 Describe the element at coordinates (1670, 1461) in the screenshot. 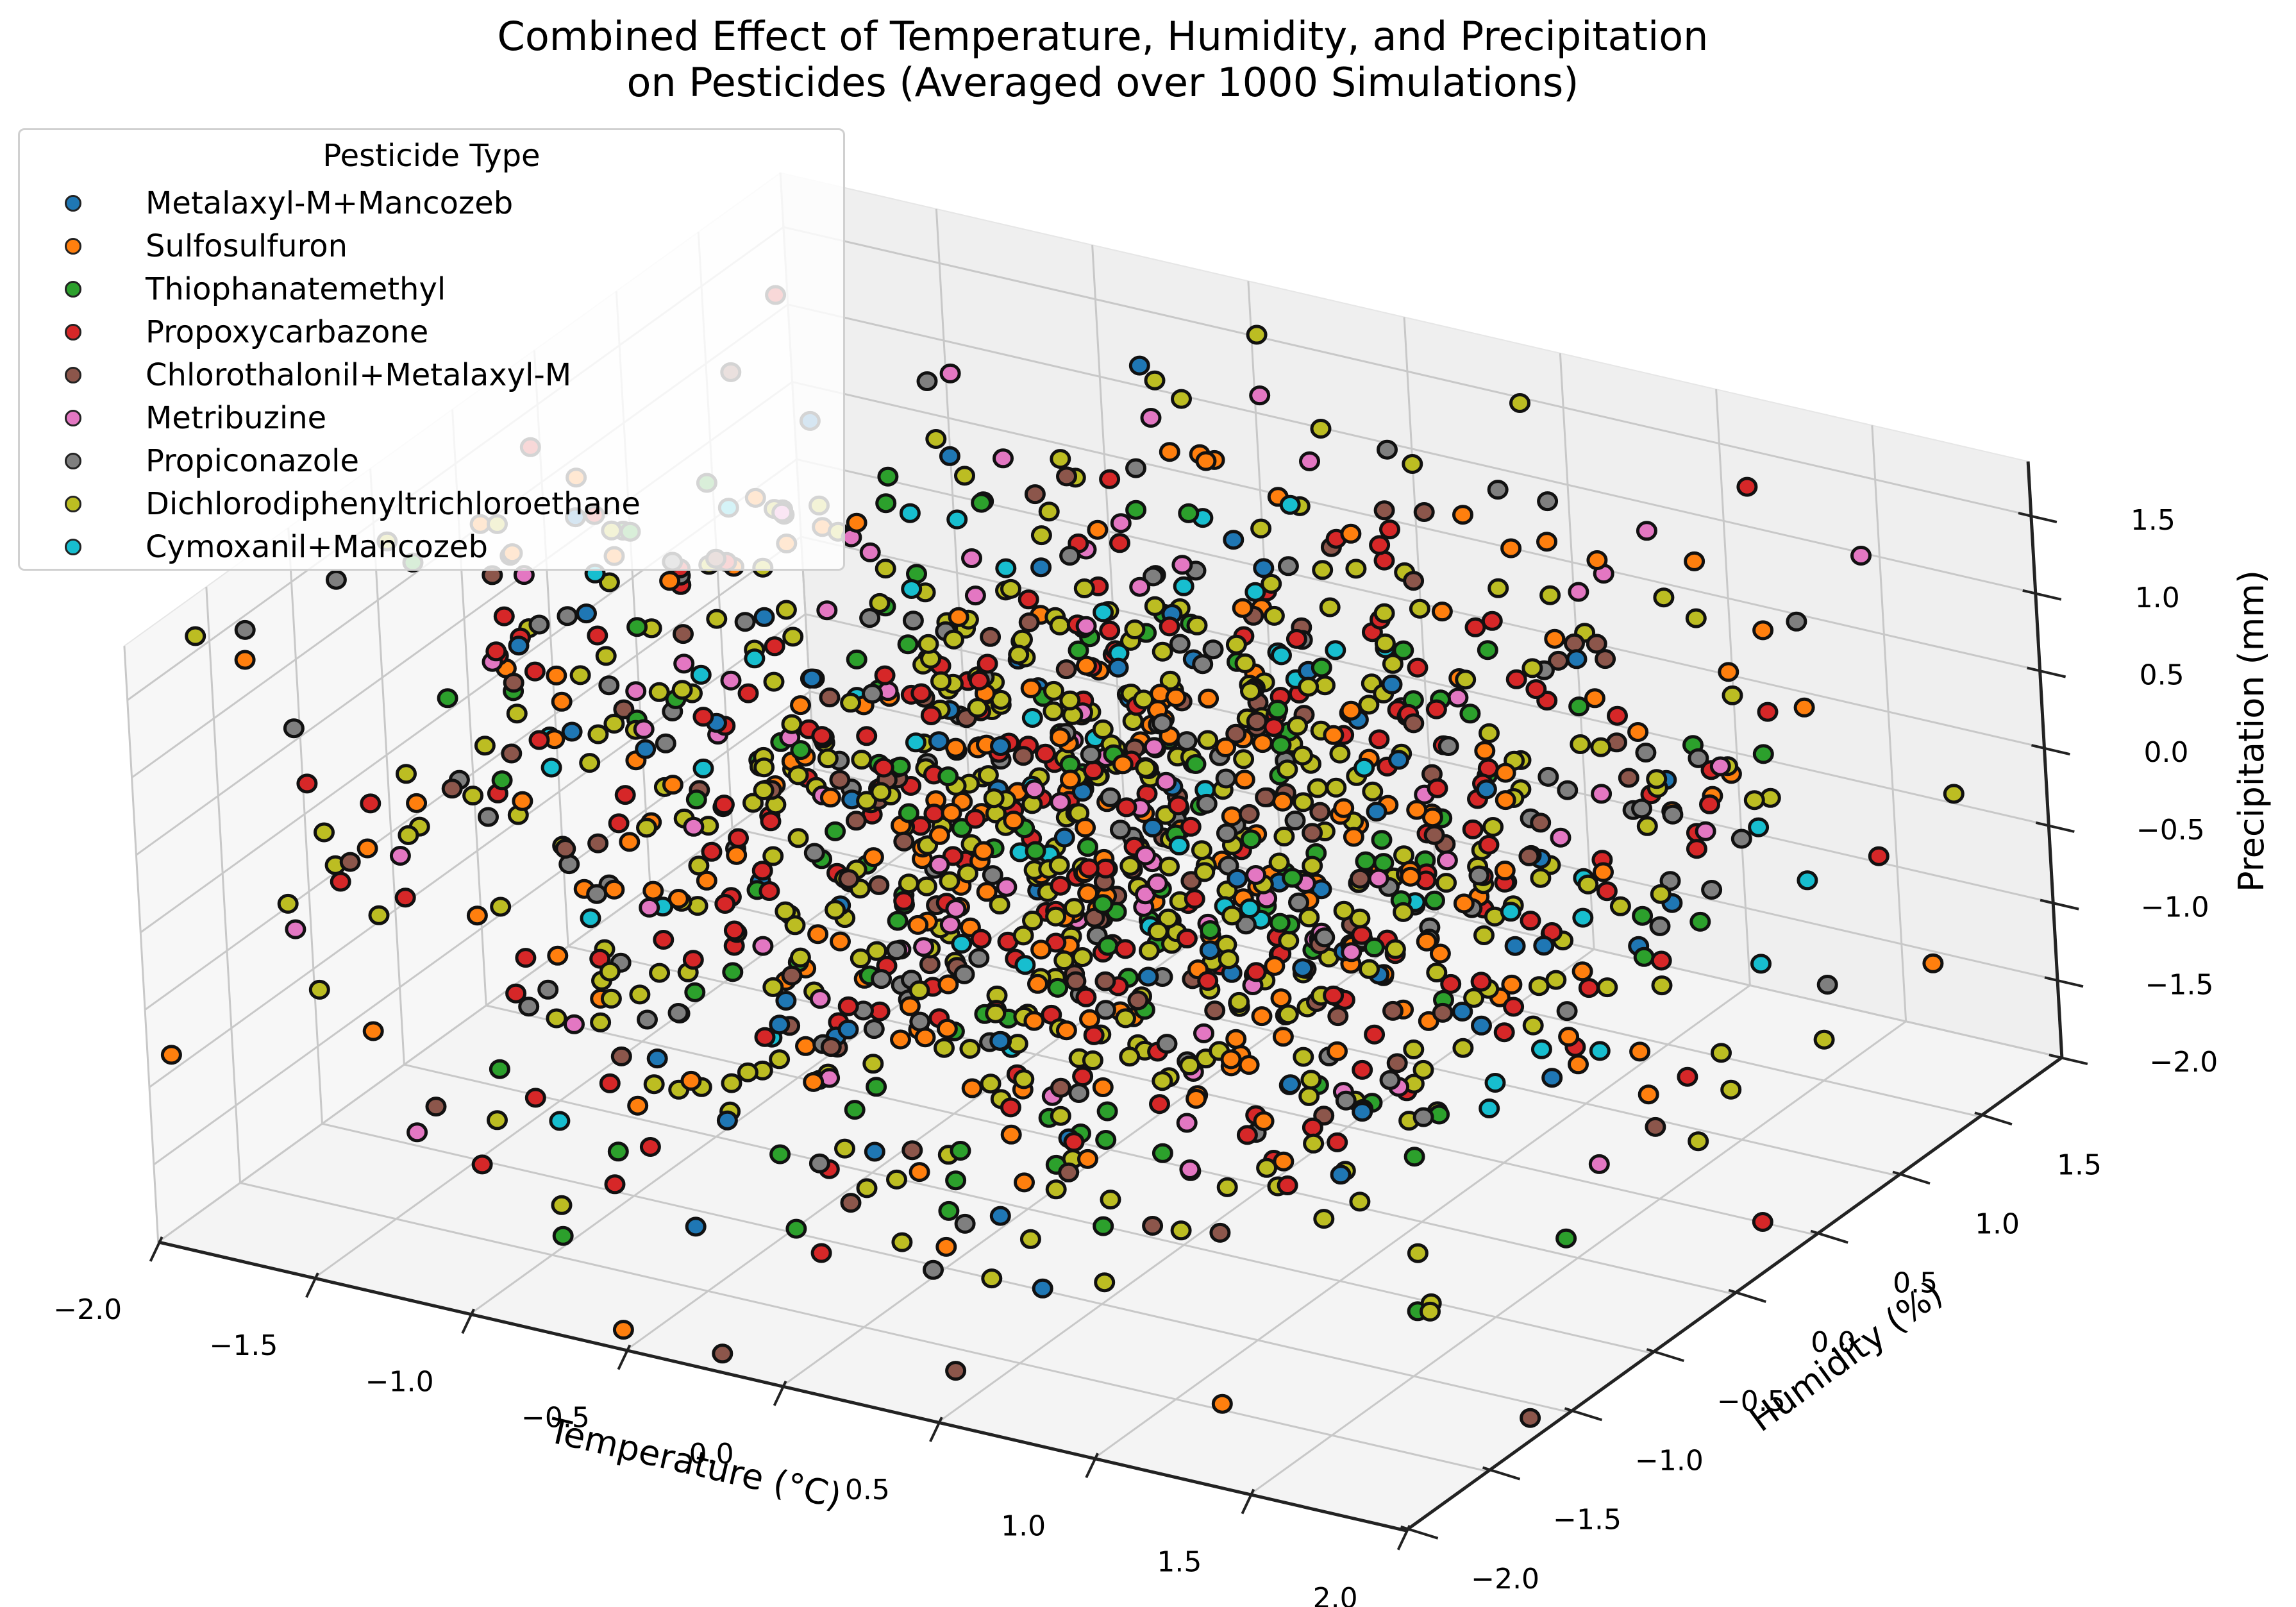

I see `y-tick-label: −1.0` at that location.